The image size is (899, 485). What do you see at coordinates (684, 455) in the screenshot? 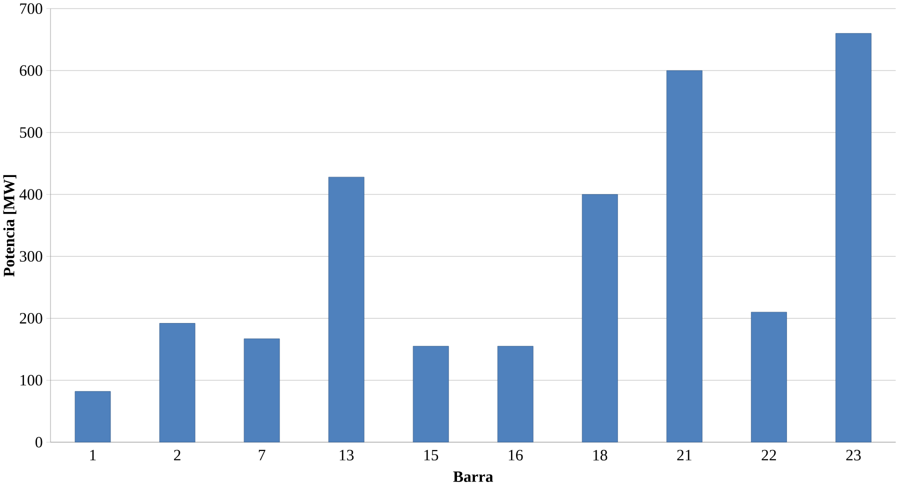
I see `x-tick-label: 21` at bounding box center [684, 455].